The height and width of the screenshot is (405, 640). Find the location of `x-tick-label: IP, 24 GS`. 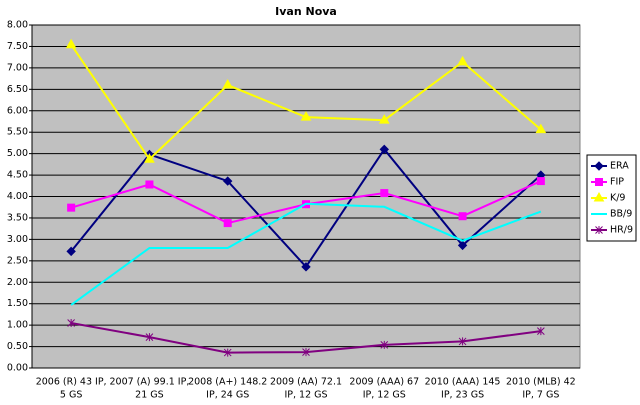

x-tick-label: IP, 24 GS is located at coordinates (227, 395).